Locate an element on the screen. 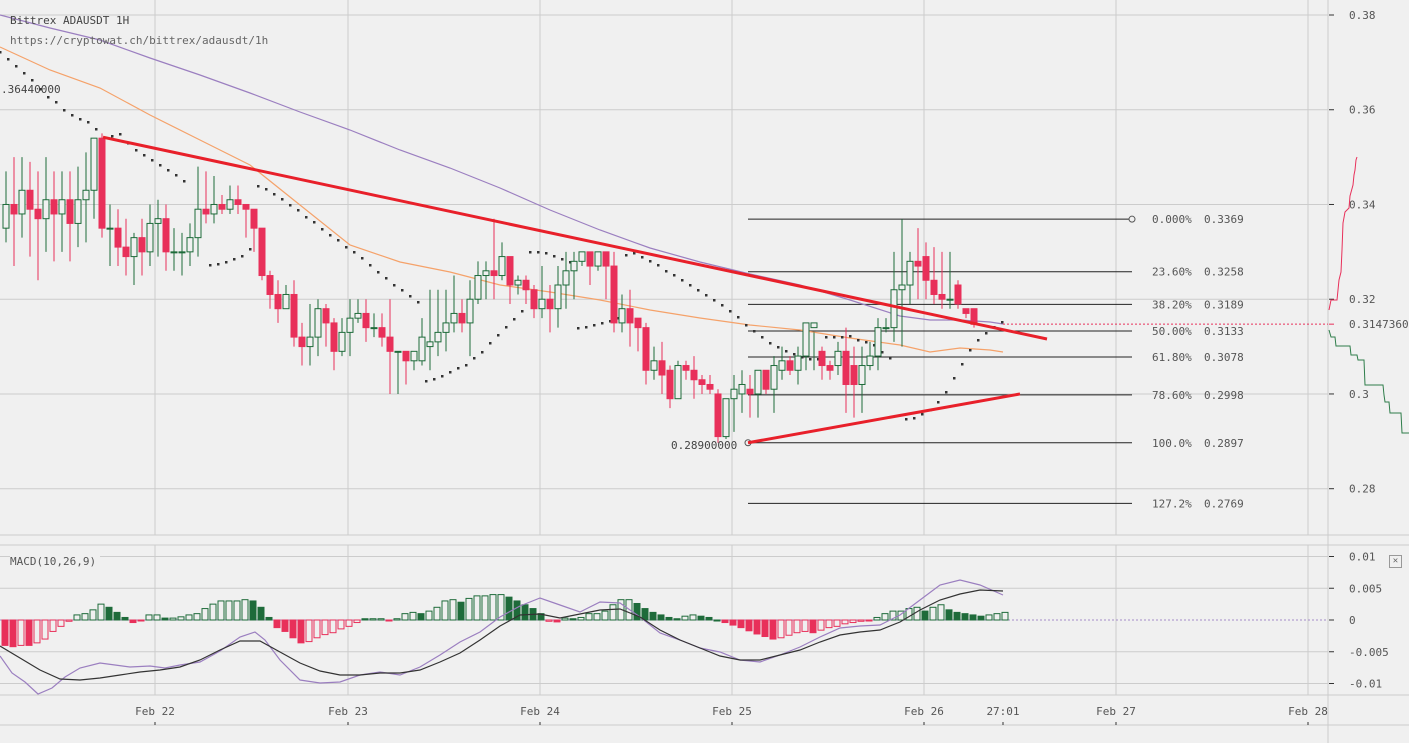 This screenshot has width=1409, height=743. svg-text: 0.000% is located at coordinates (1172, 219).